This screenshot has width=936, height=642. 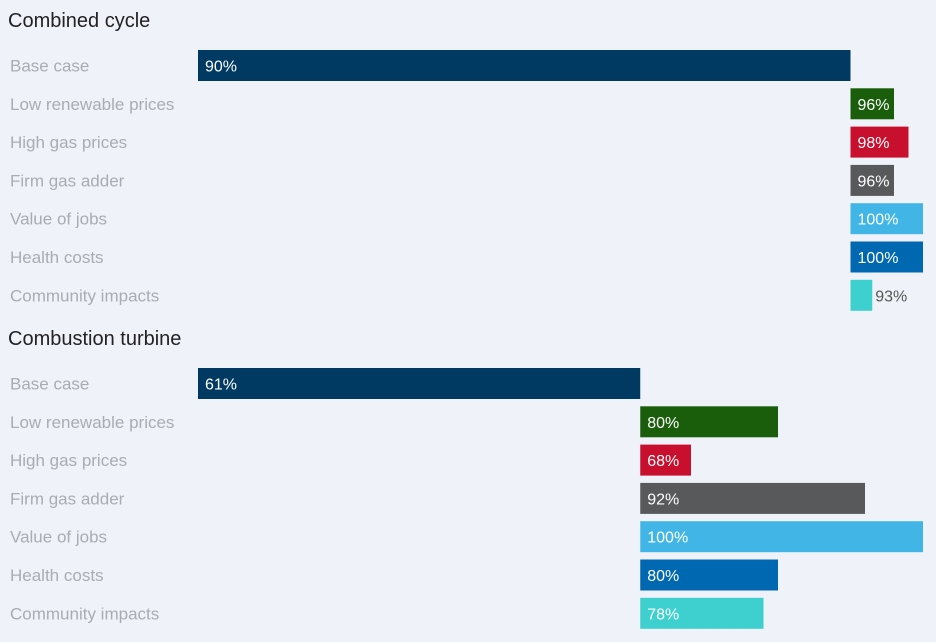 I want to click on value-label: 61%, so click(x=221, y=385).